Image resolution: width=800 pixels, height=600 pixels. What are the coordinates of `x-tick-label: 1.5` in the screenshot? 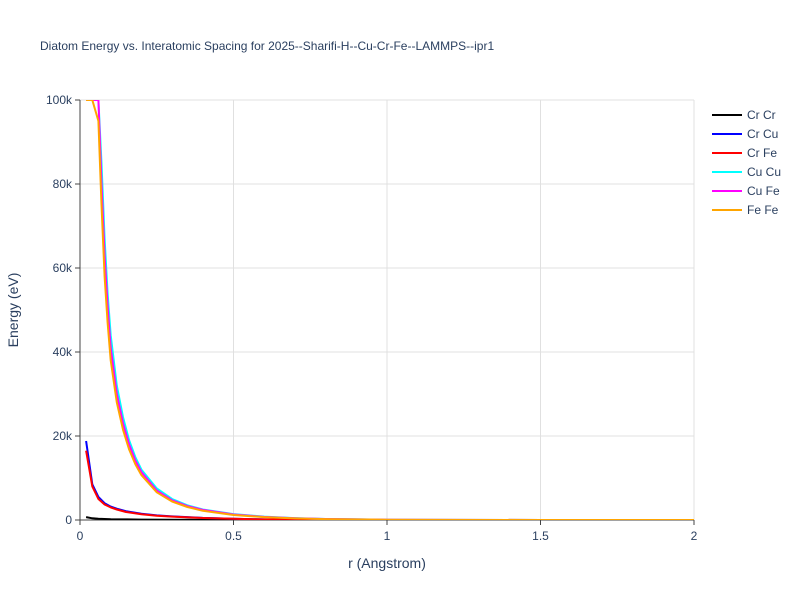 It's located at (540, 536).